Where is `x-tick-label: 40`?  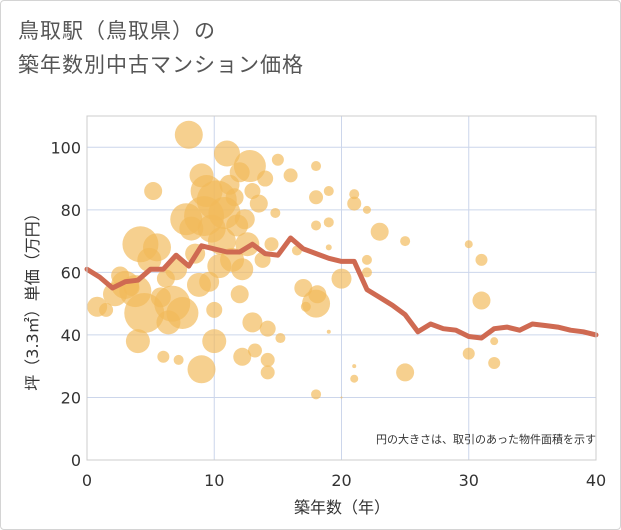 x-tick-label: 40 is located at coordinates (596, 480).